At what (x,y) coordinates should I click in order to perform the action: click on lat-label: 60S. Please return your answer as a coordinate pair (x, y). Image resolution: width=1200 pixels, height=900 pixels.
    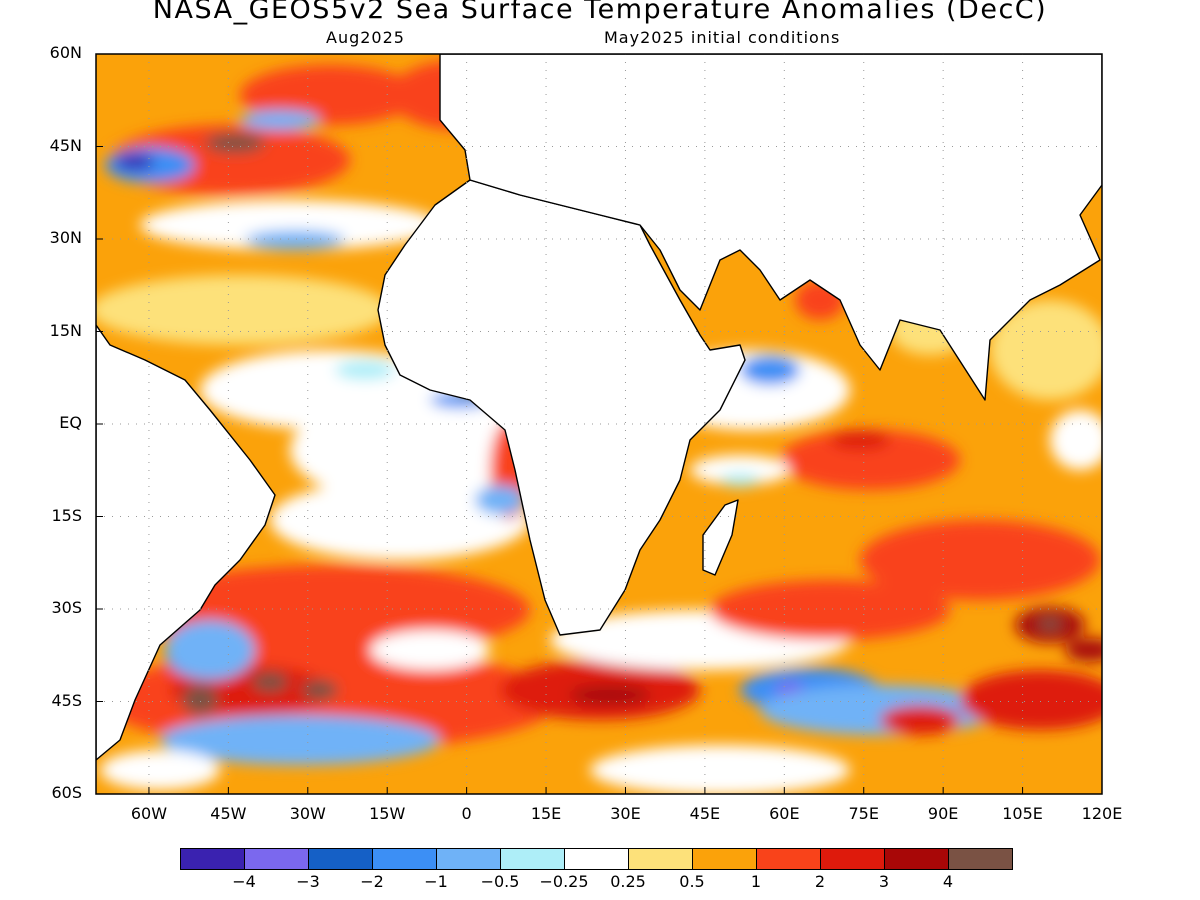
    Looking at the image, I should click on (66, 792).